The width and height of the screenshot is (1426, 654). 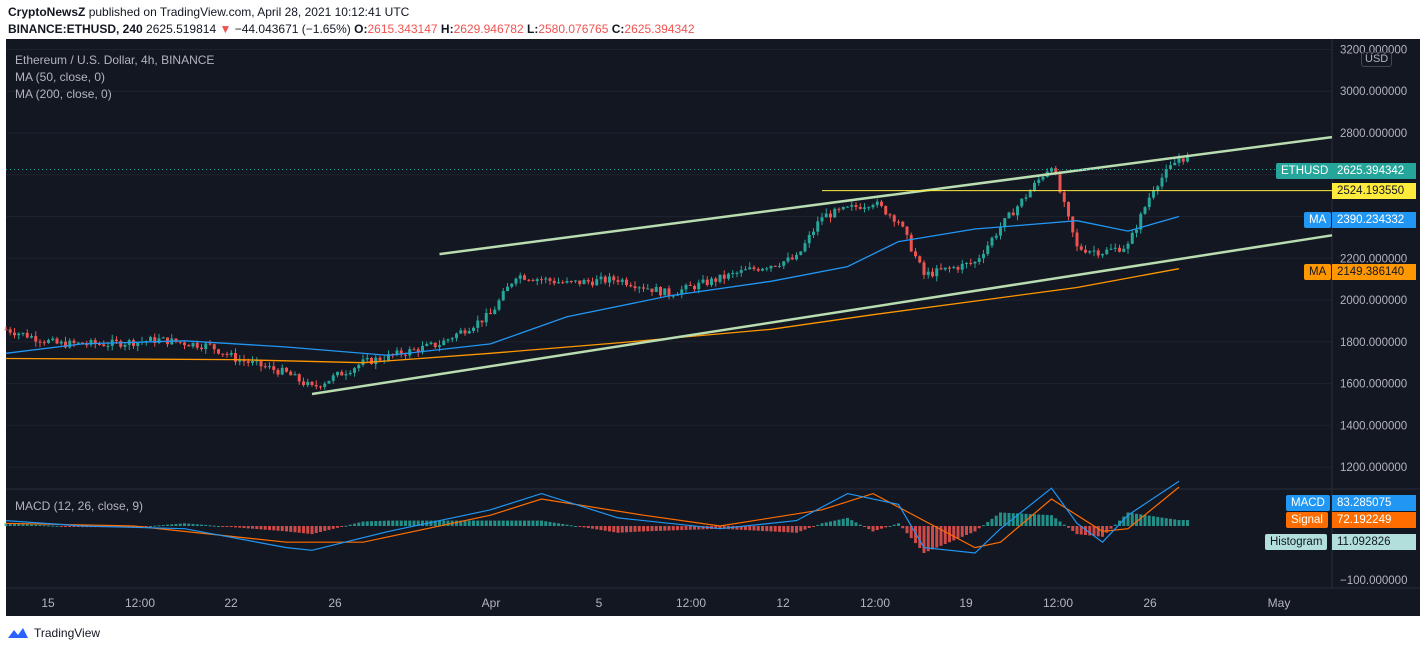 I want to click on publisher-name: CryptoNewsZ, so click(x=47, y=12).